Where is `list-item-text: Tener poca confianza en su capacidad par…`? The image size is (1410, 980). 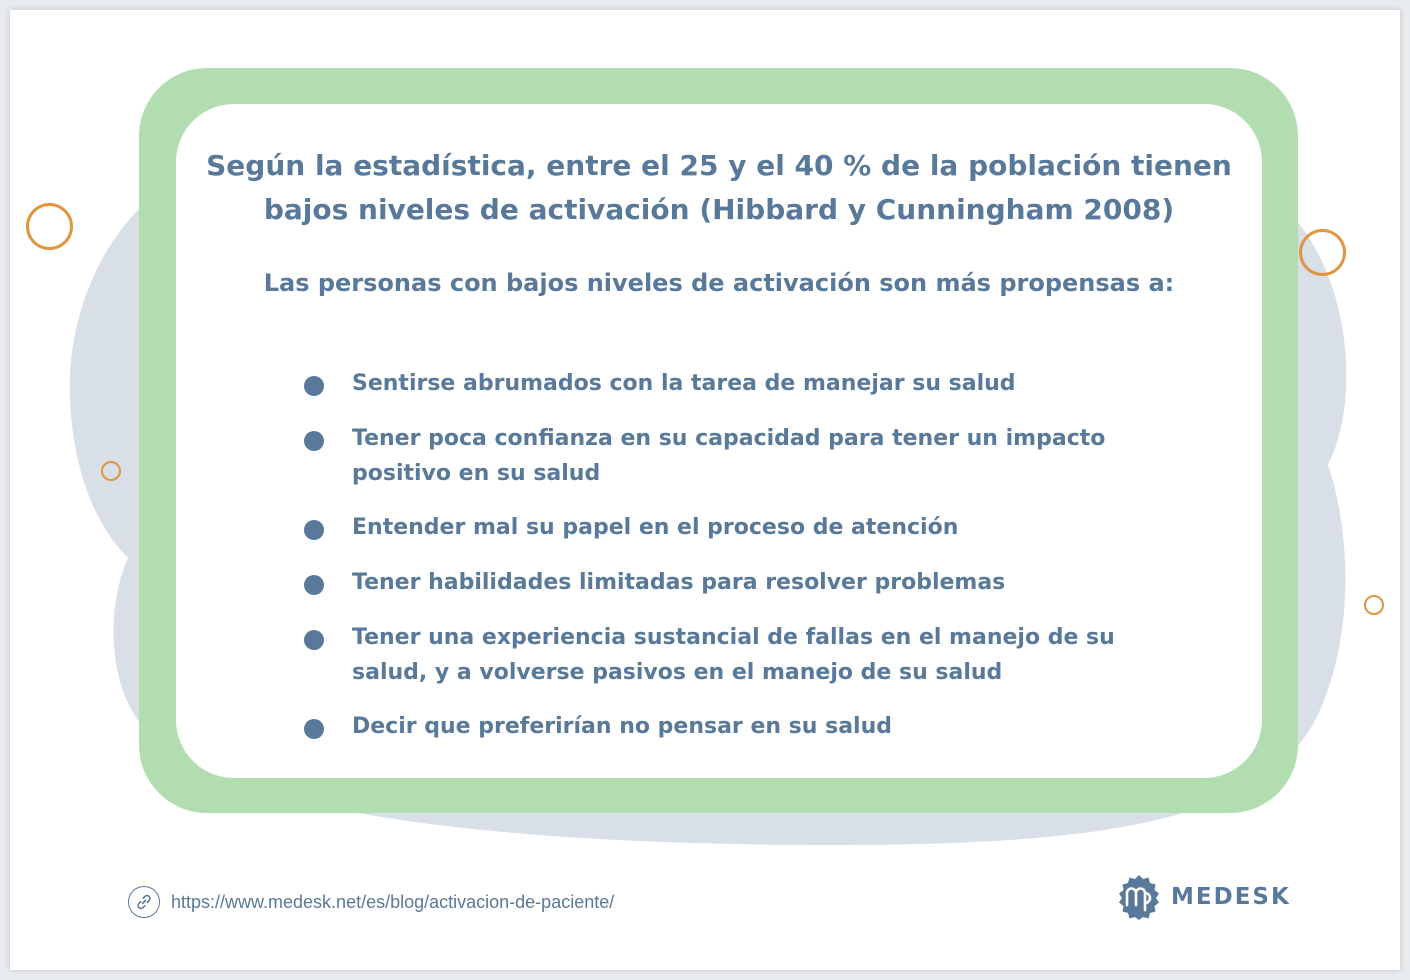 list-item-text: Tener poca confianza en su capacidad par… is located at coordinates (752, 456).